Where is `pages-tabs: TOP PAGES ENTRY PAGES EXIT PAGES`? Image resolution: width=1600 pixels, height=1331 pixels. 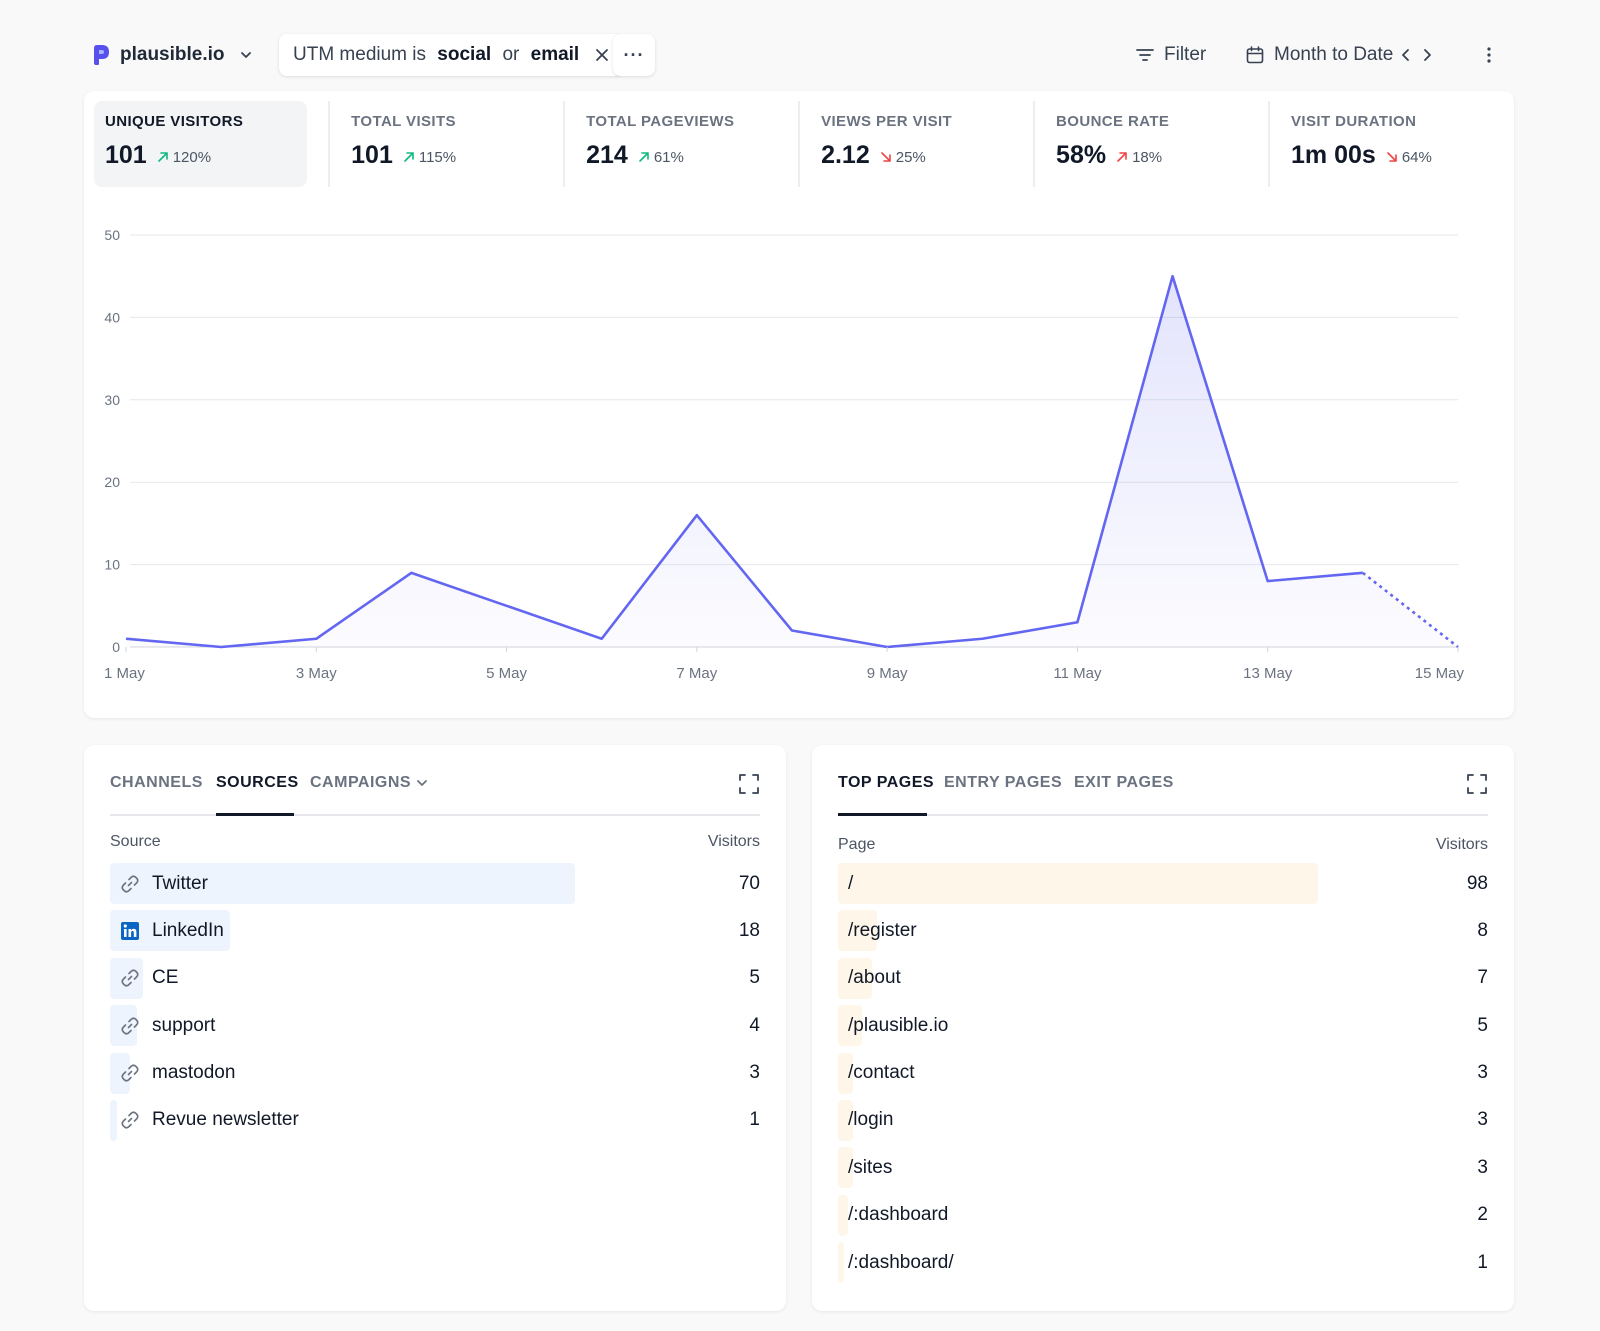
pages-tabs: TOP PAGES ENTRY PAGES EXIT PAGES is located at coordinates (1163, 780).